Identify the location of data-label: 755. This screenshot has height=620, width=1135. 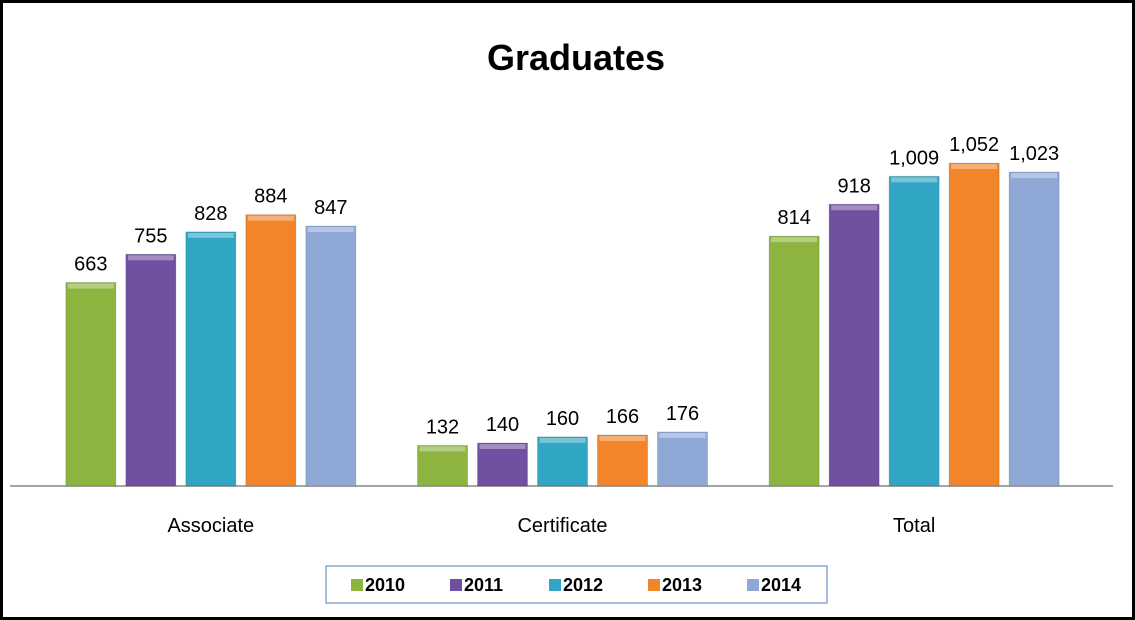
(150, 236).